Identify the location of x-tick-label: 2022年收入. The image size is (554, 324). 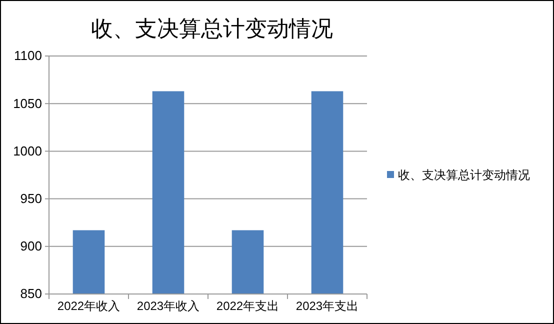
(88, 306).